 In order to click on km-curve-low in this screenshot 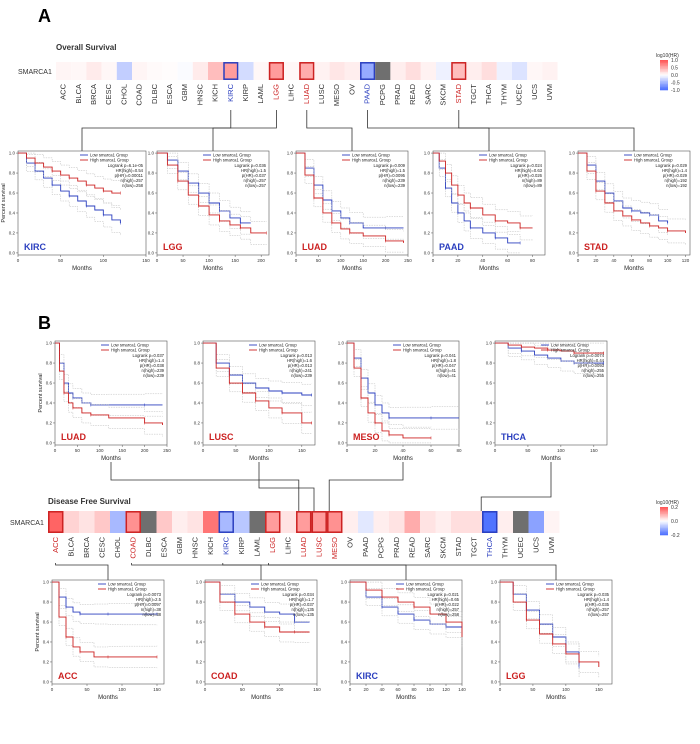, I will do `click(204, 188)`.